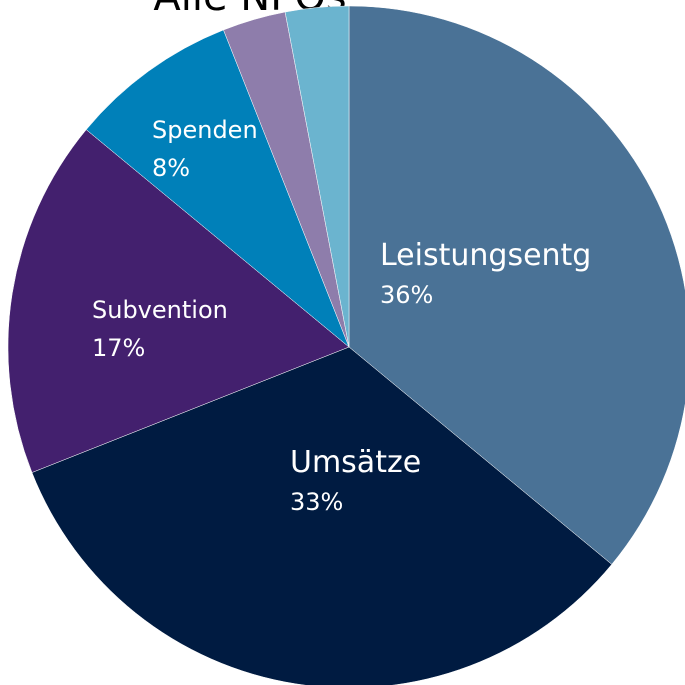 Image resolution: width=685 pixels, height=685 pixels. I want to click on slice-value-label: 33%, so click(316, 502).